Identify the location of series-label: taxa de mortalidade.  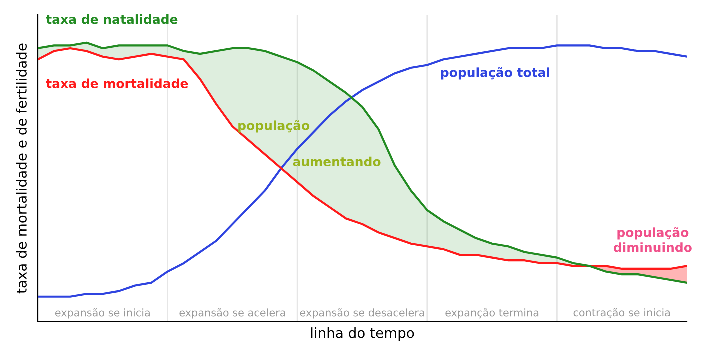
(117, 83).